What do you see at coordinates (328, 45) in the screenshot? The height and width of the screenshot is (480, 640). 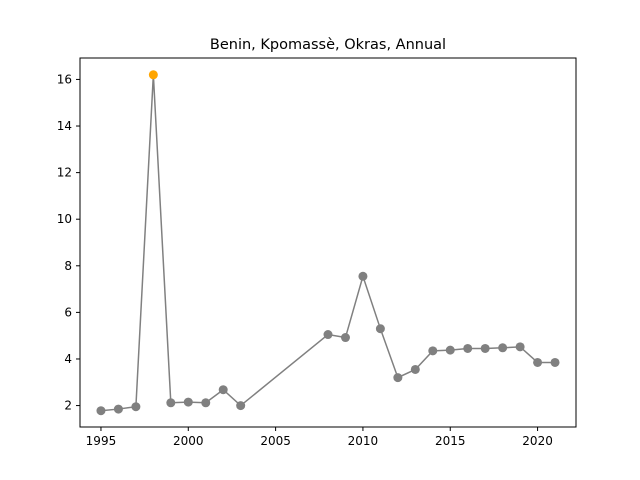 I see `chart-title: Benin, Kpomassè, Okras, Annual` at bounding box center [328, 45].